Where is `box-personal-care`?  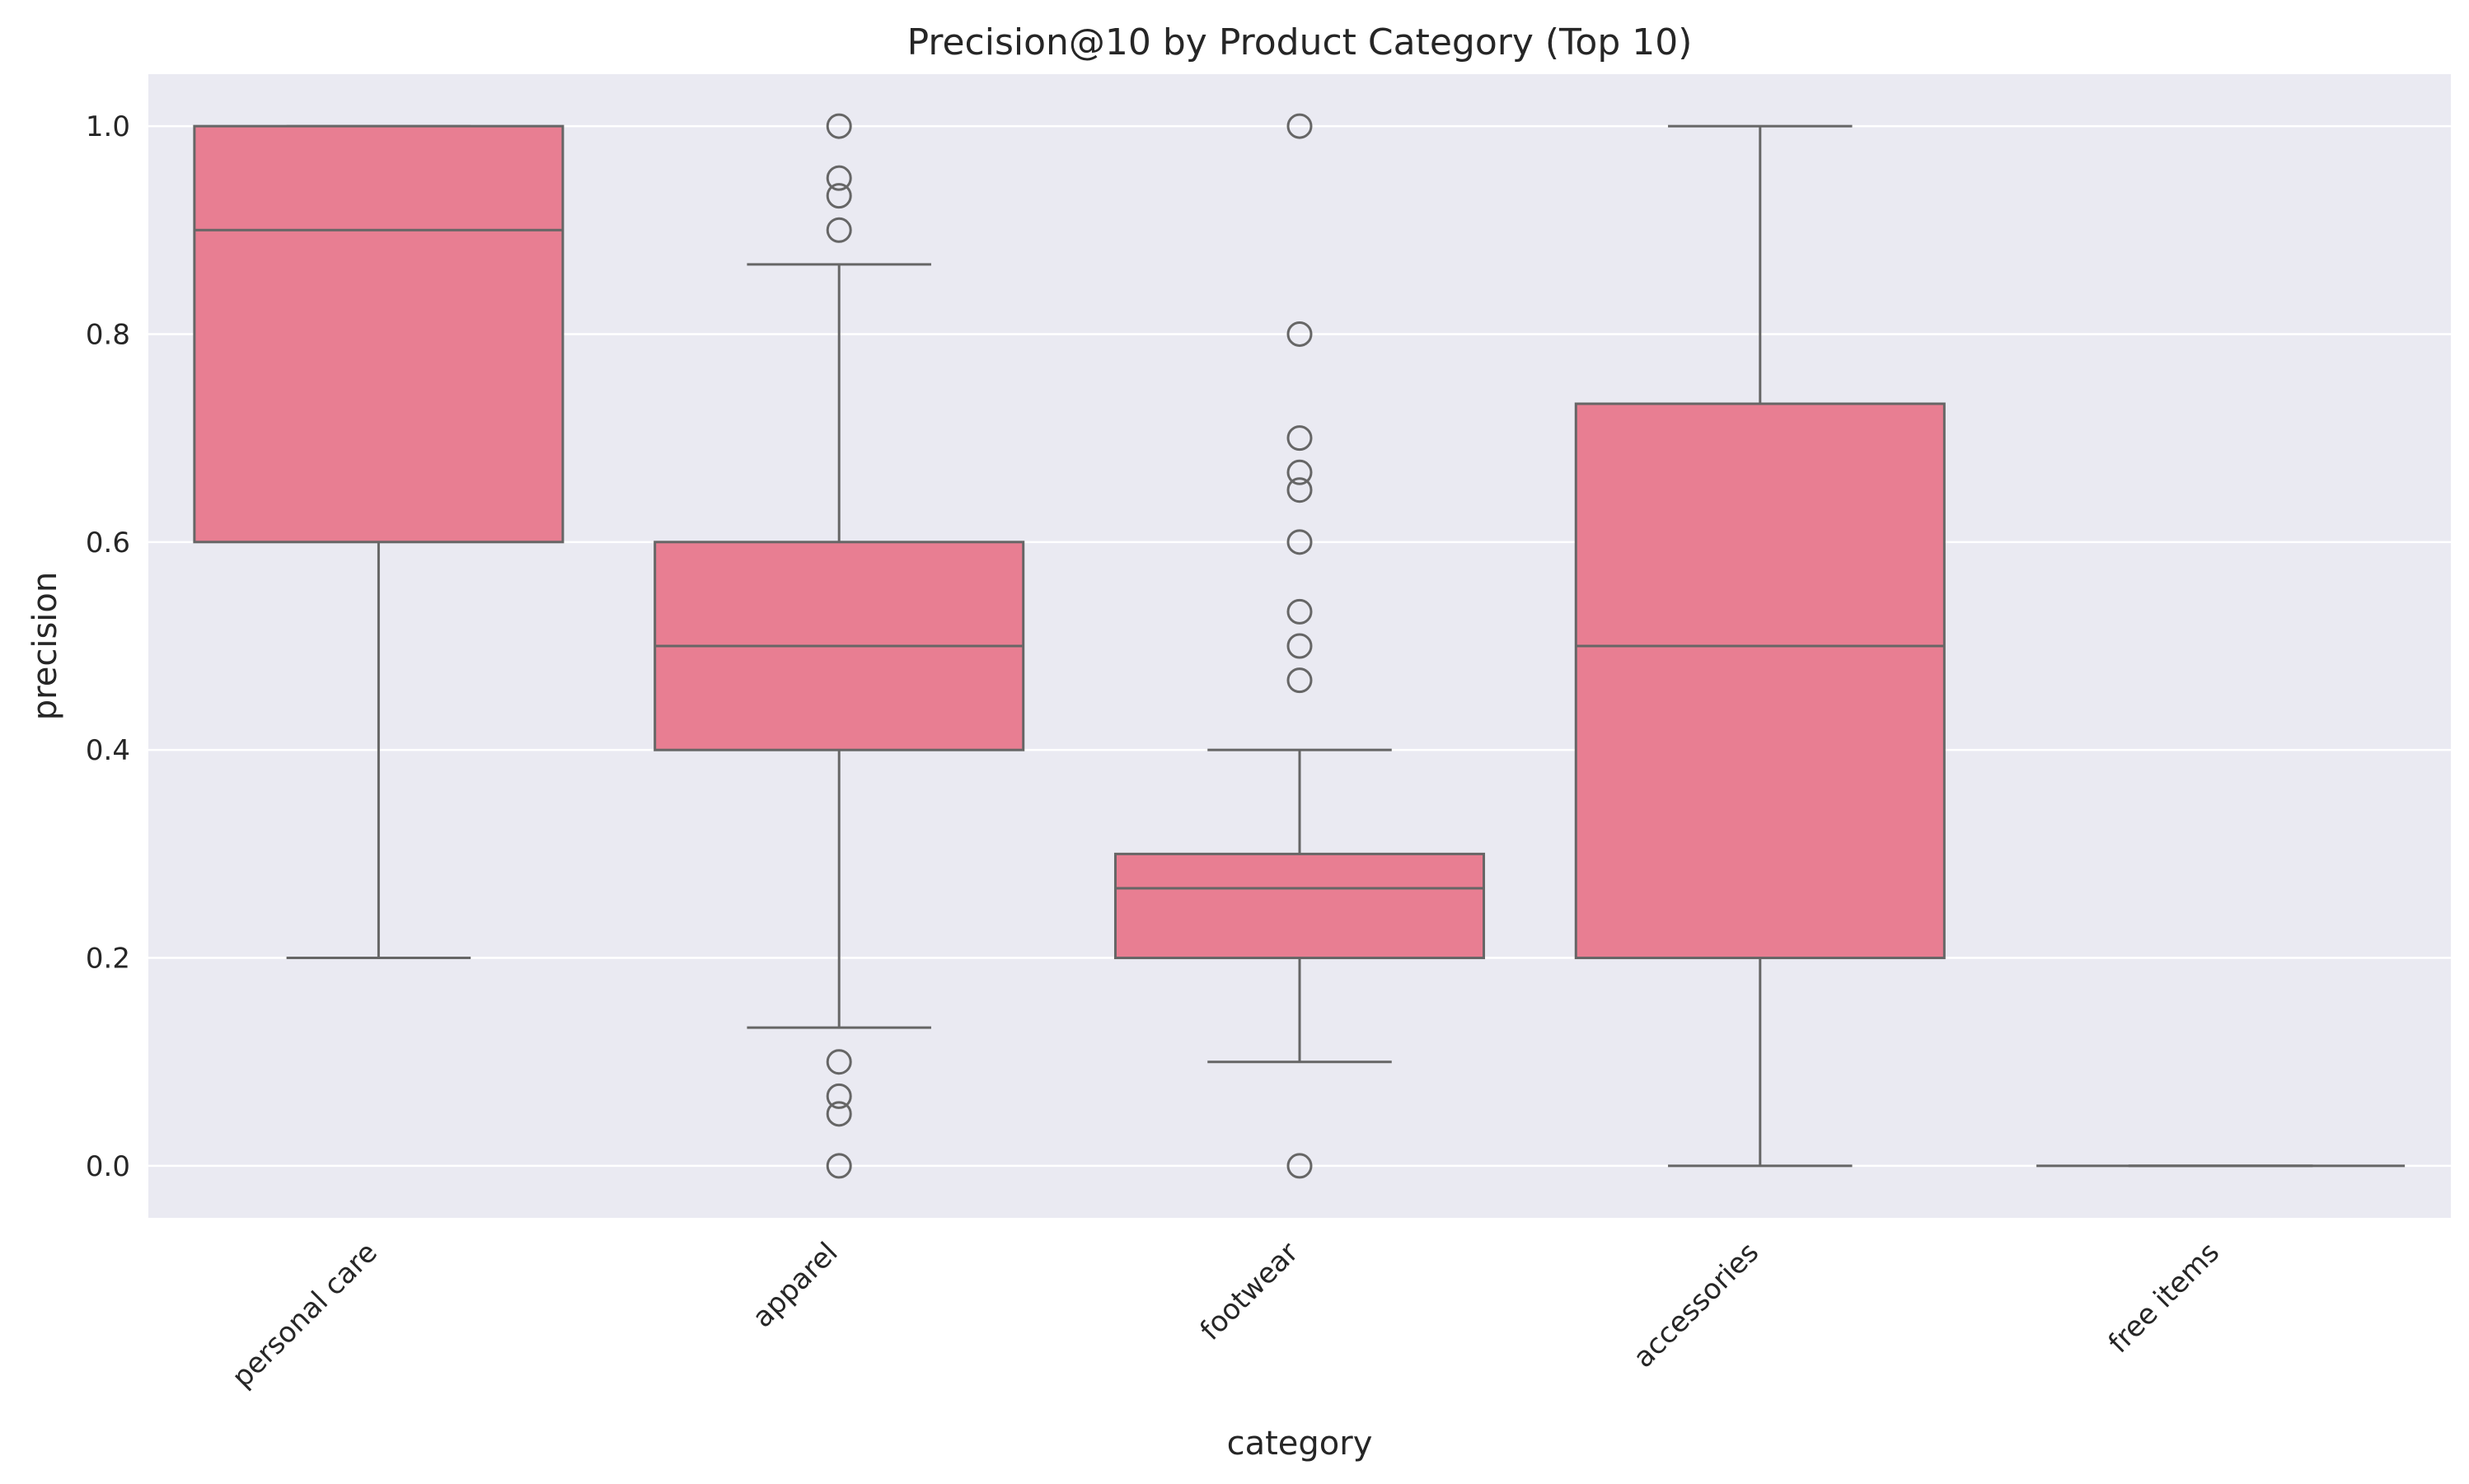 box-personal-care is located at coordinates (379, 542).